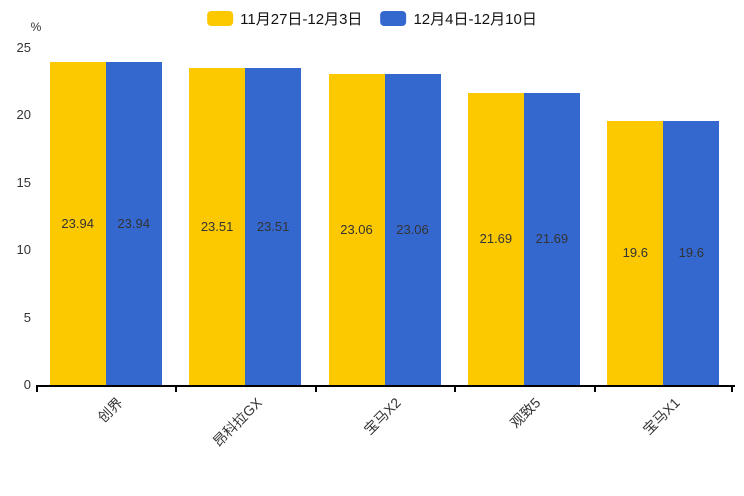  I want to click on y-tick-label: 25, so click(23, 47).